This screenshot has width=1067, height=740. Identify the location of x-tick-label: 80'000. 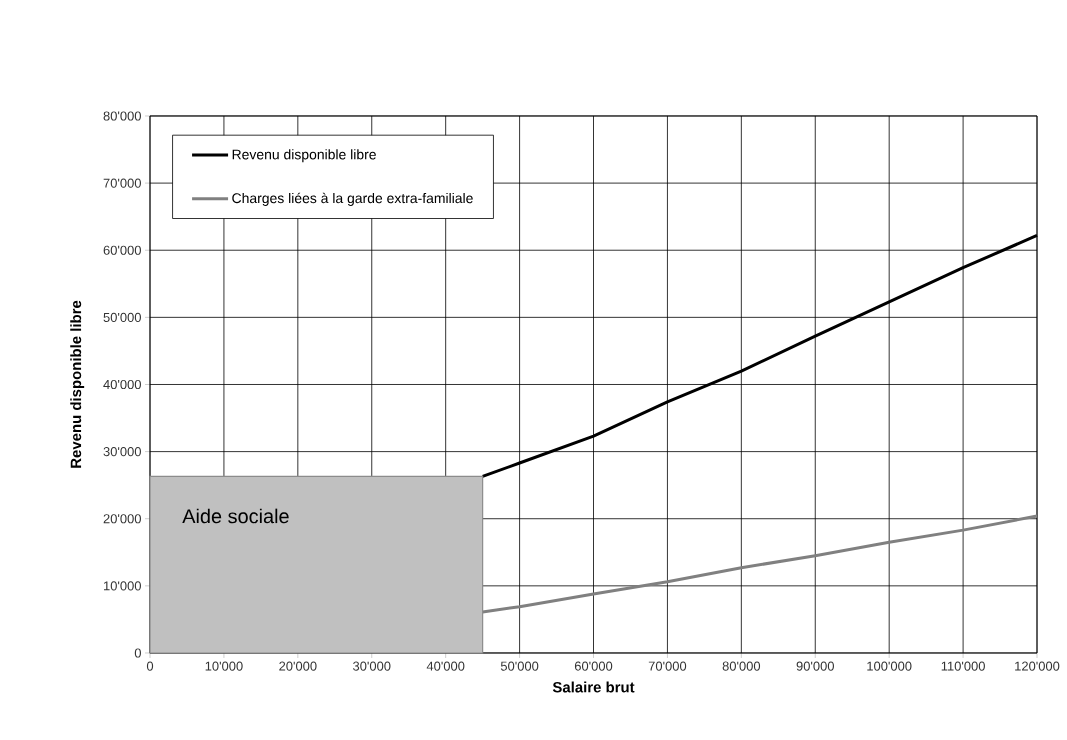
(741, 666).